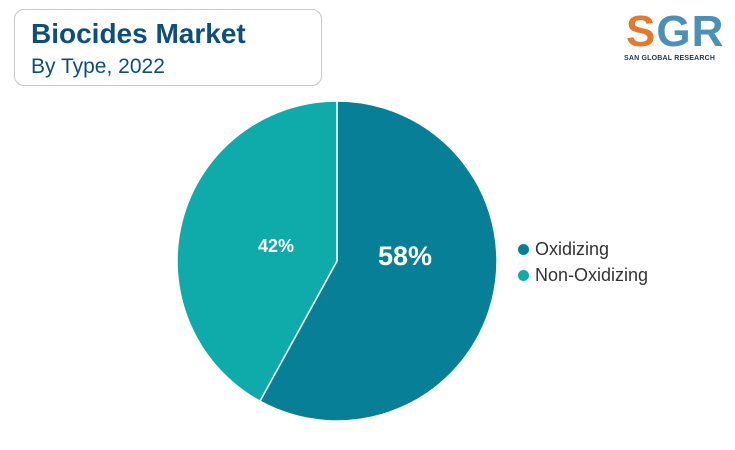  Describe the element at coordinates (523, 249) in the screenshot. I see `legend-swatch-oxidizing` at that location.